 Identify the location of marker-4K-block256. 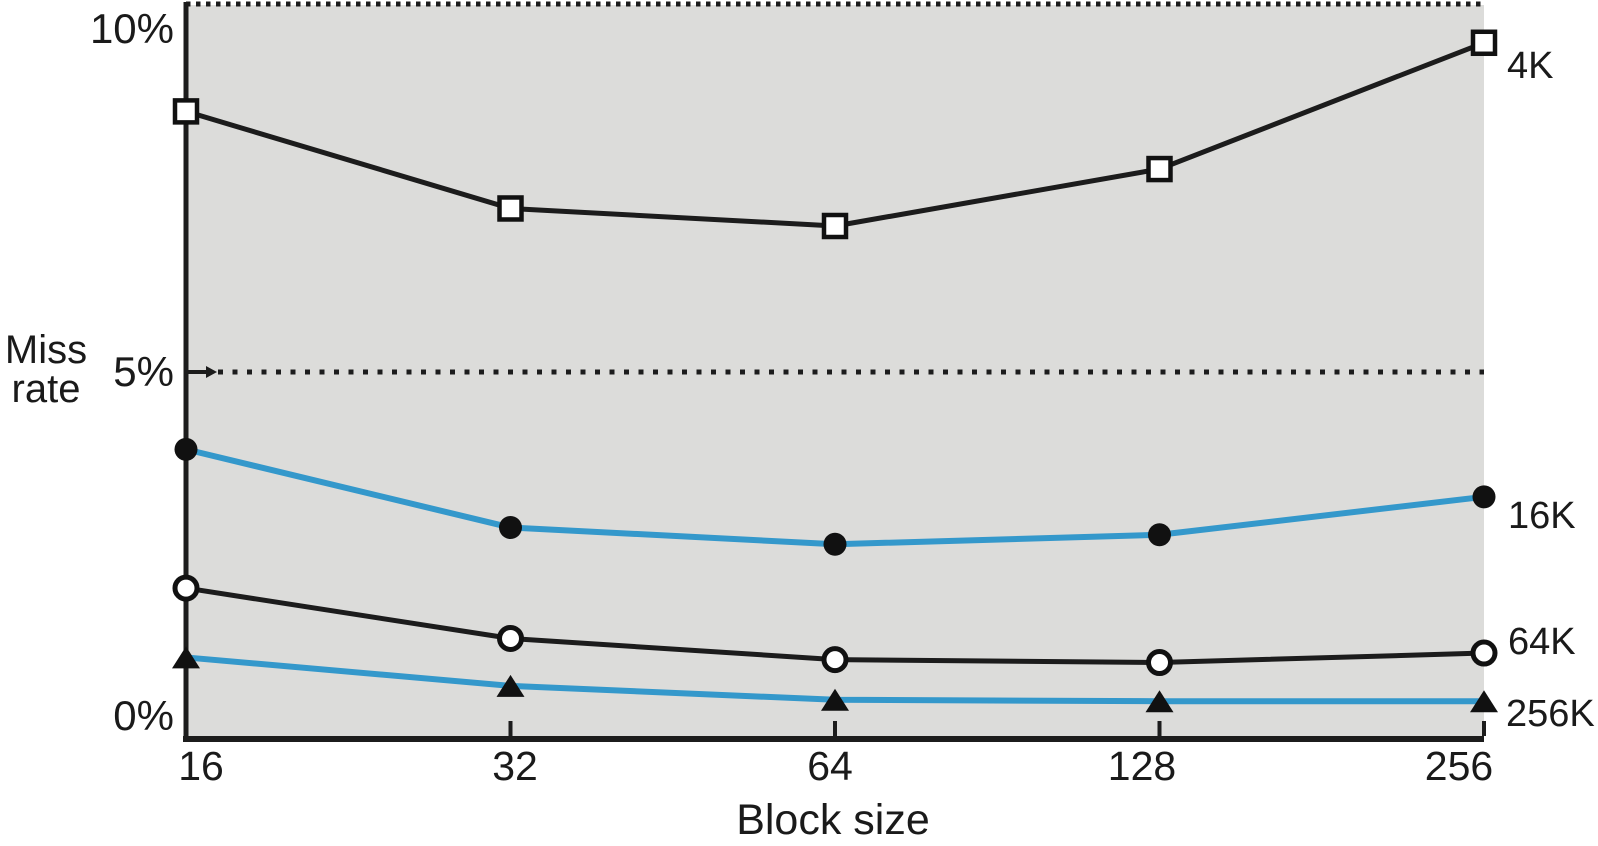
(1484, 43).